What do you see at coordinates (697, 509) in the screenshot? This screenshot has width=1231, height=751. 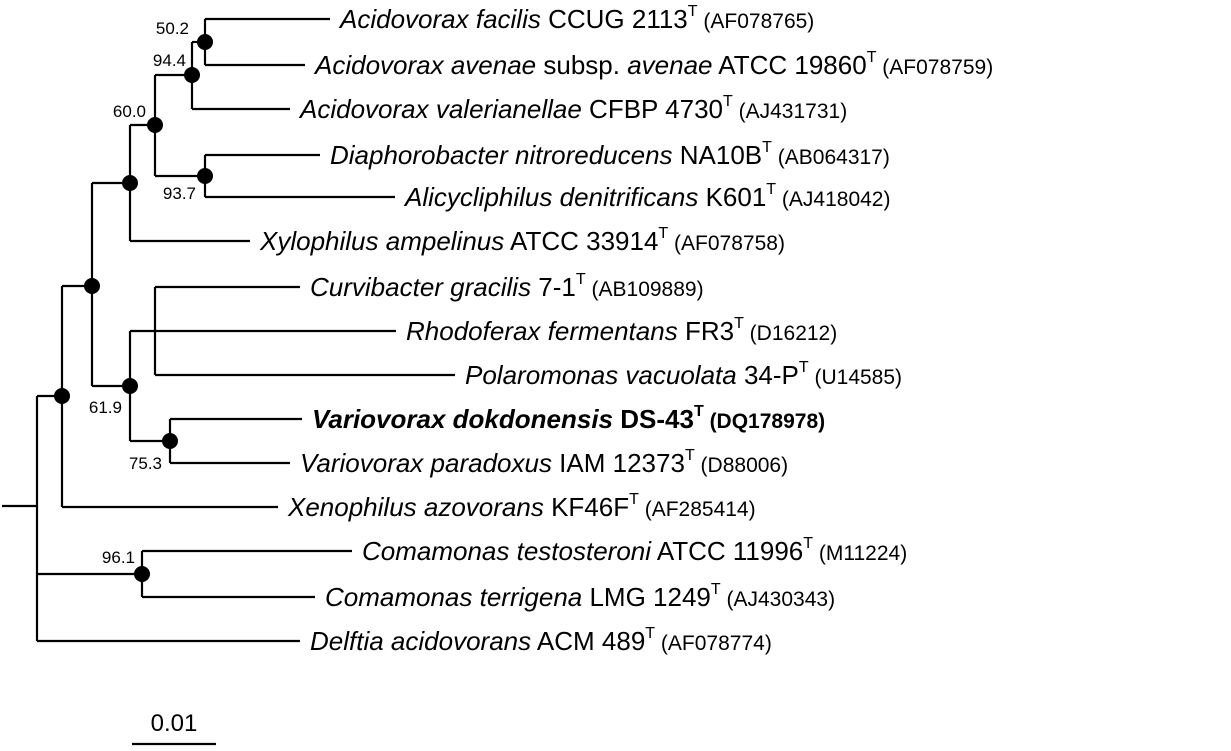 I see `accession-number: (AF285414)` at bounding box center [697, 509].